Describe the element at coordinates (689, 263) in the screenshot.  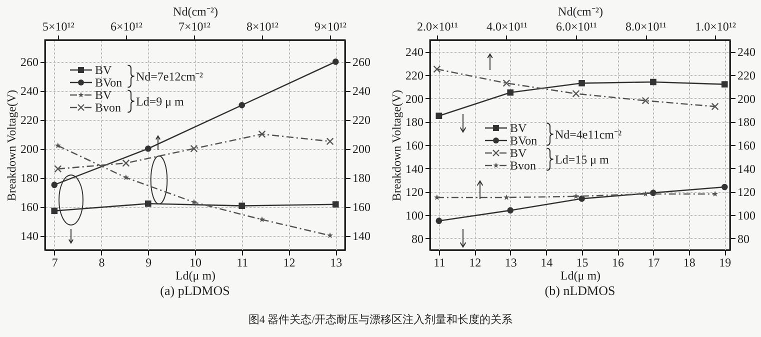
I see `x-tick-label: 18` at that location.